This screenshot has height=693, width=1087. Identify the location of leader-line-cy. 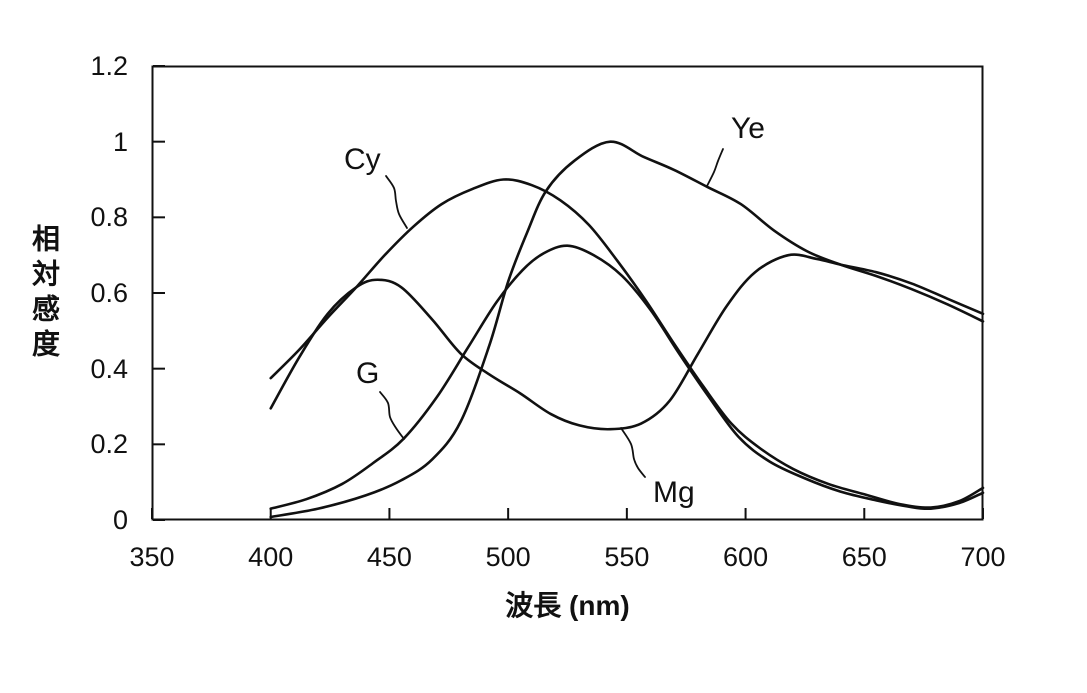
(396, 202).